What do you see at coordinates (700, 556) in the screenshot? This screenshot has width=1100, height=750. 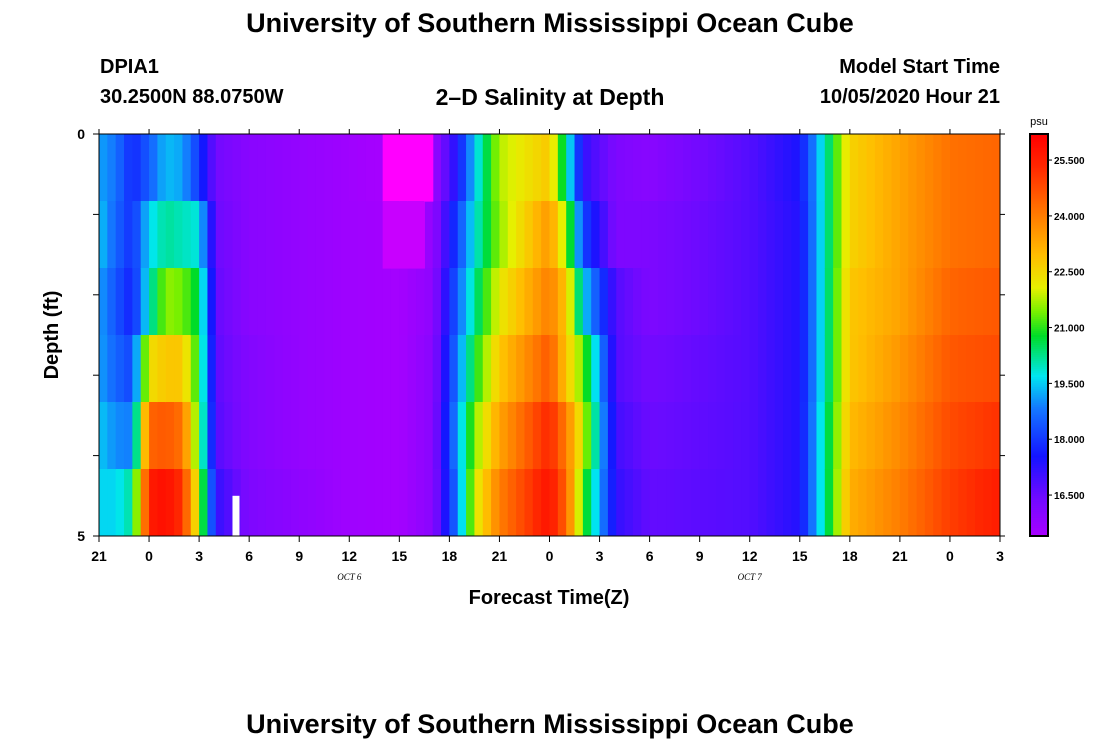 I see `x-tick-label: 9` at bounding box center [700, 556].